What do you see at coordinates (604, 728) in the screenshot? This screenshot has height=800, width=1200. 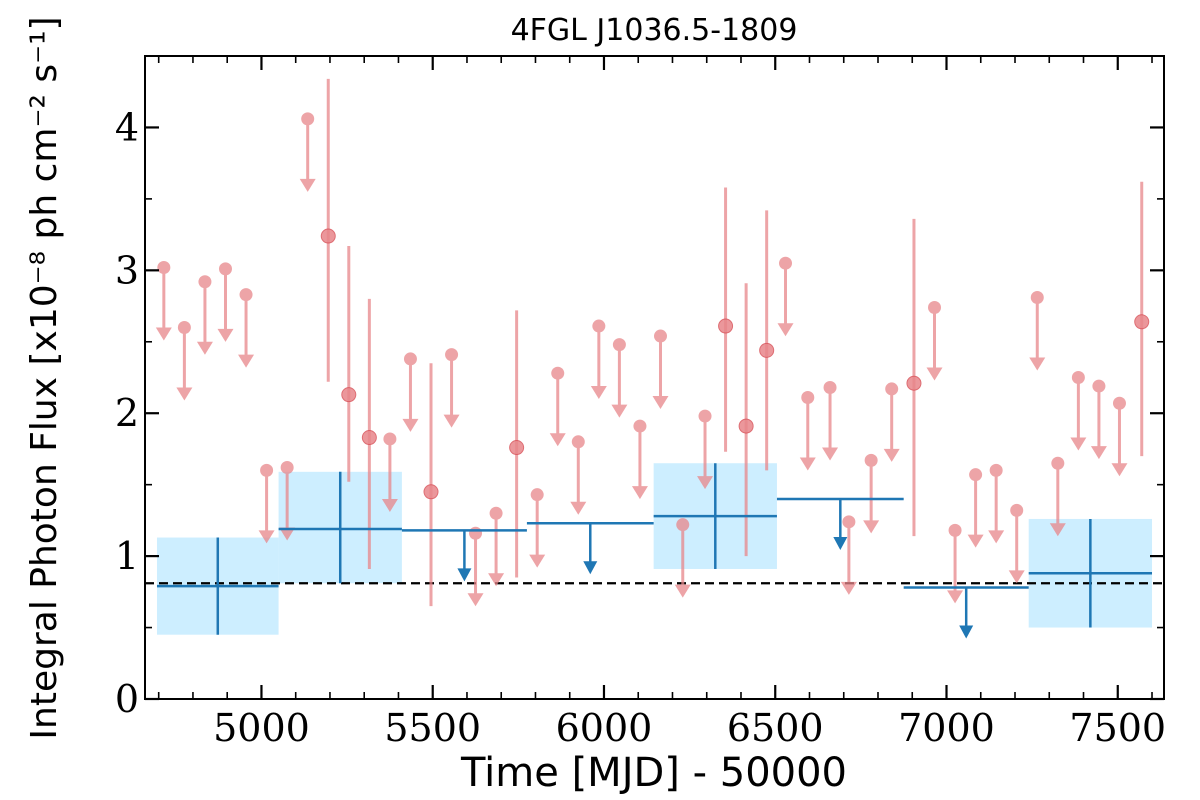 I see `x-tick-label: 6000` at bounding box center [604, 728].